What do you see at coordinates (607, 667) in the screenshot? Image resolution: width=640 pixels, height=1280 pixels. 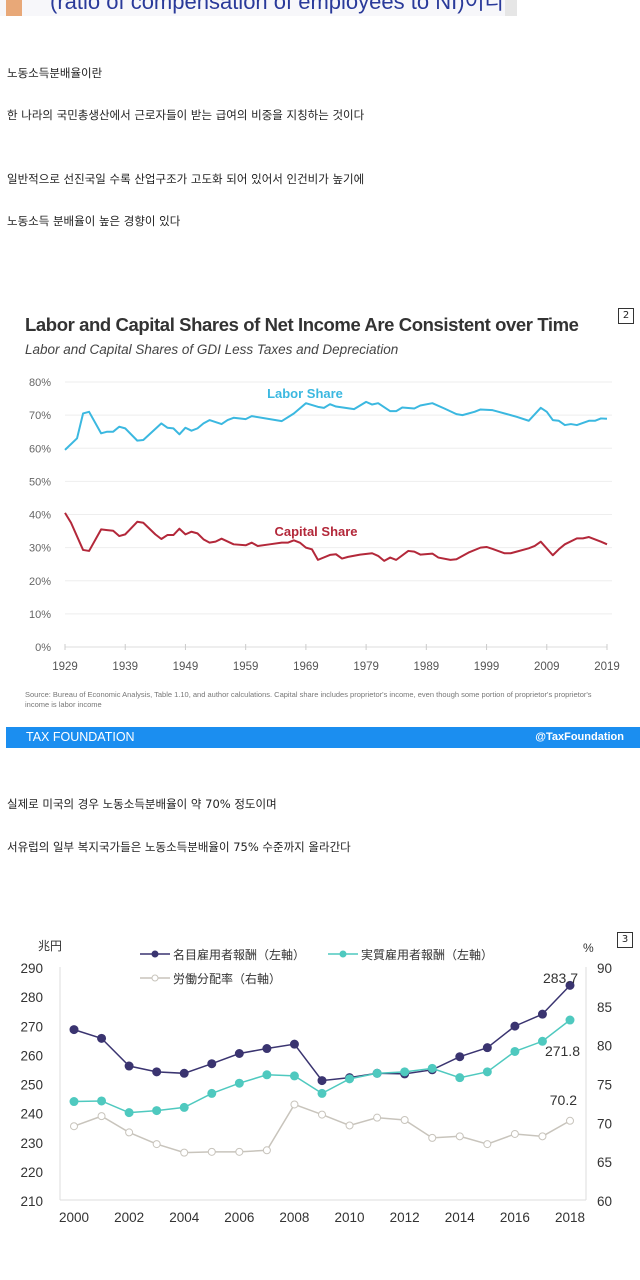 I see `x-tick-label: 2019` at bounding box center [607, 667].